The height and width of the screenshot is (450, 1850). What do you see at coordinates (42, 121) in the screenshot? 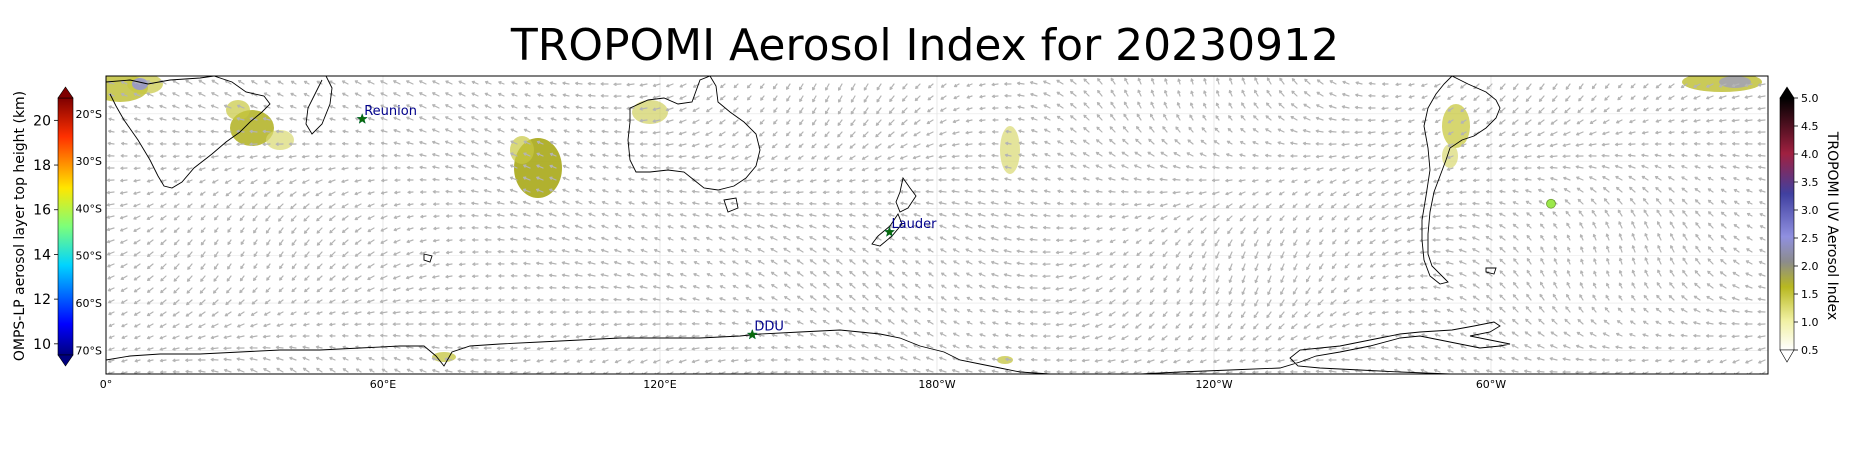
I see `left-colorbar-tick: 20` at bounding box center [42, 121].